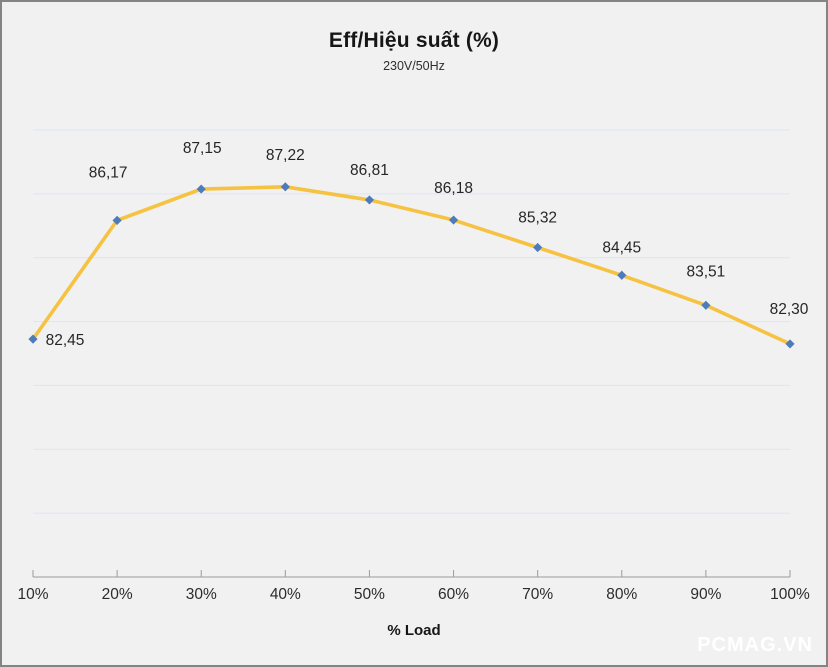  What do you see at coordinates (369, 170) in the screenshot?
I see `data-point-label: 86,81` at bounding box center [369, 170].